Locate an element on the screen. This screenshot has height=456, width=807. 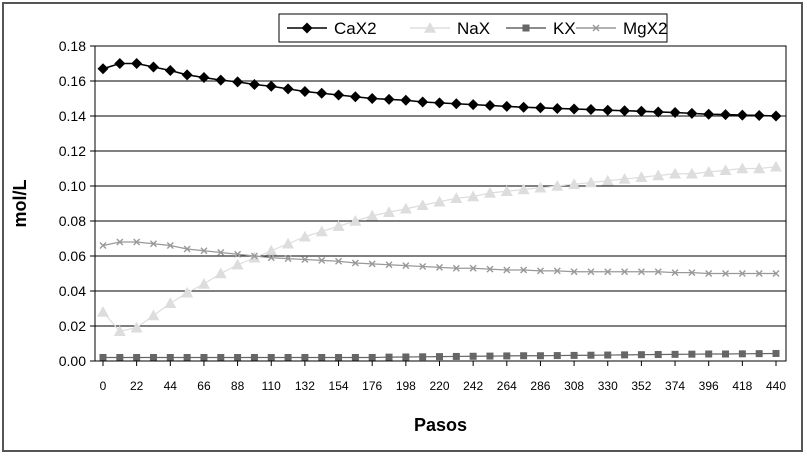
y-tick-label: 0.14 is located at coordinates (72, 116).